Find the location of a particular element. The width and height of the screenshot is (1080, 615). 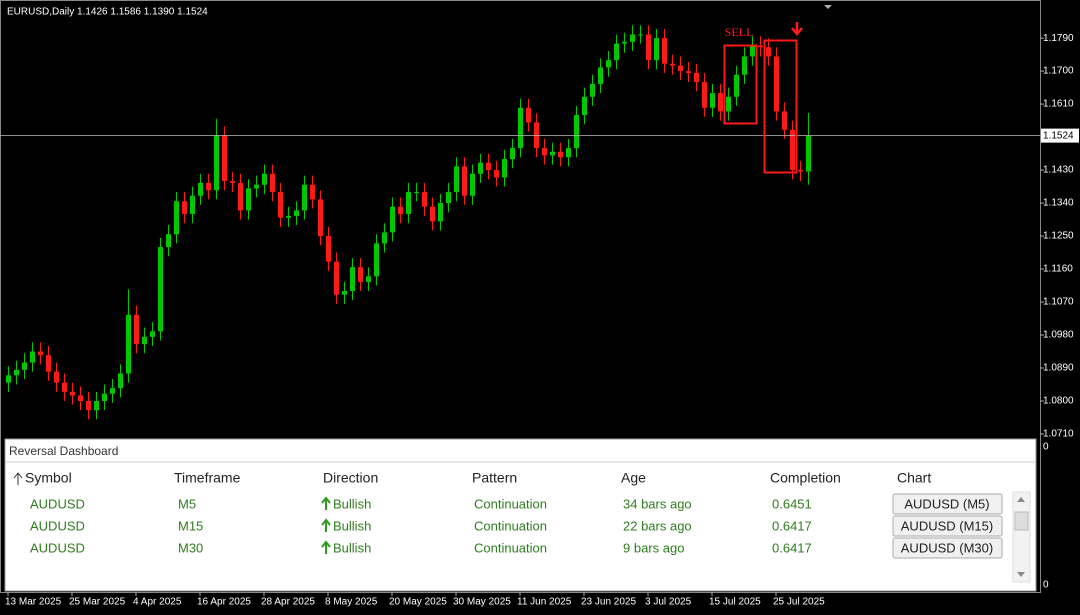

chart-title: EURUSD,Daily 1.1426 1.1586 1.1390 1.1524 is located at coordinates (107, 12).